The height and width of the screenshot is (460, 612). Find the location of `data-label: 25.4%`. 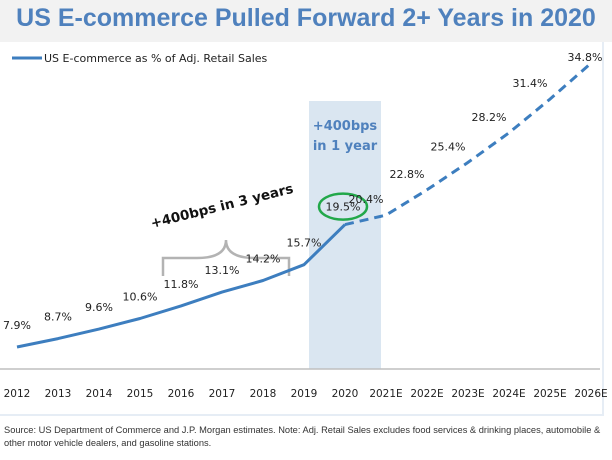

data-label: 25.4% is located at coordinates (448, 146).